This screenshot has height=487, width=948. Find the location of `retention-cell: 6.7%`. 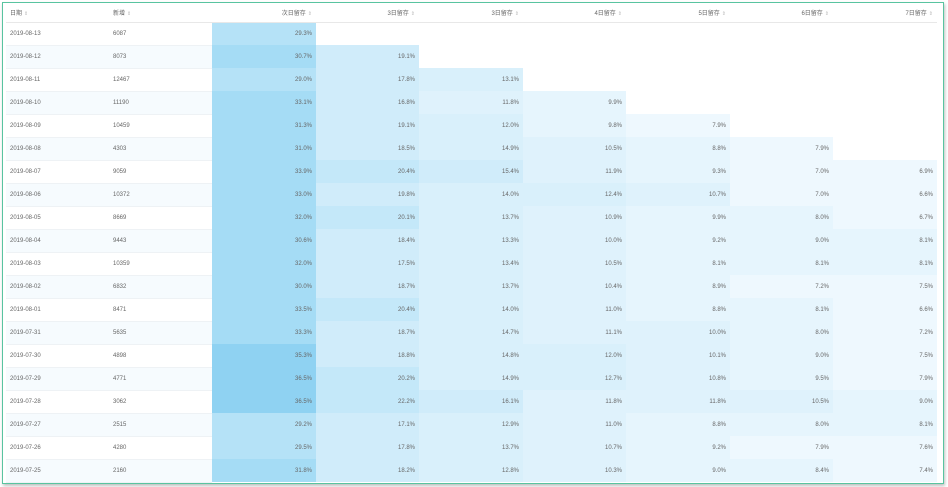

retention-cell: 6.7% is located at coordinates (885, 217).